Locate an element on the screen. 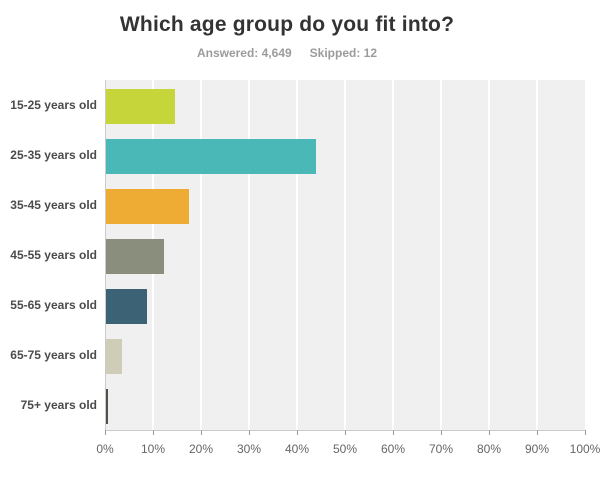 This screenshot has height=478, width=609. category-label: 75+ years old is located at coordinates (58, 405).